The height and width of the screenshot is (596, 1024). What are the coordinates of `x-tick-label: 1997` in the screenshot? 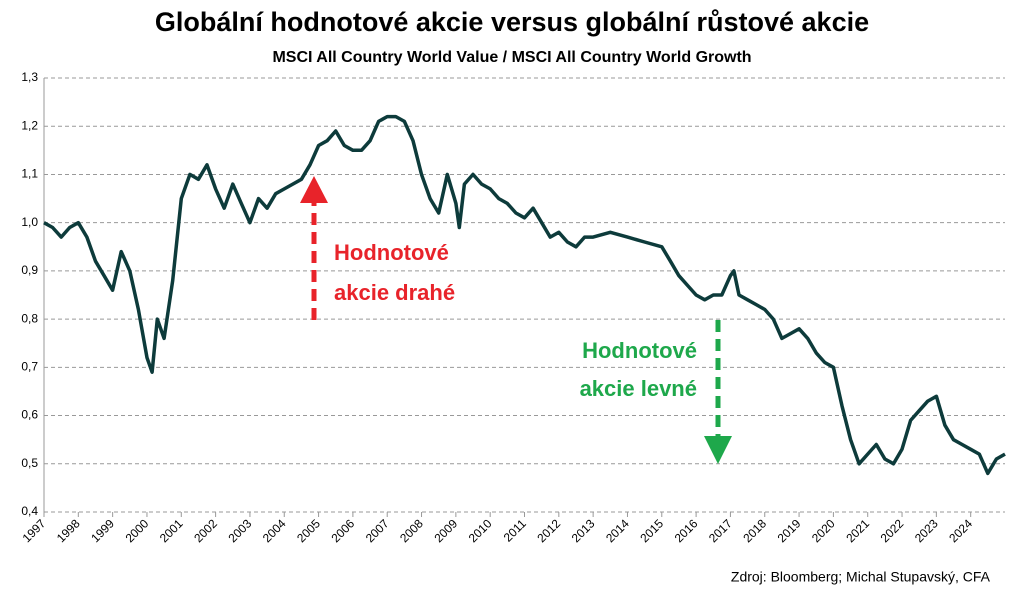 It's located at (34, 530).